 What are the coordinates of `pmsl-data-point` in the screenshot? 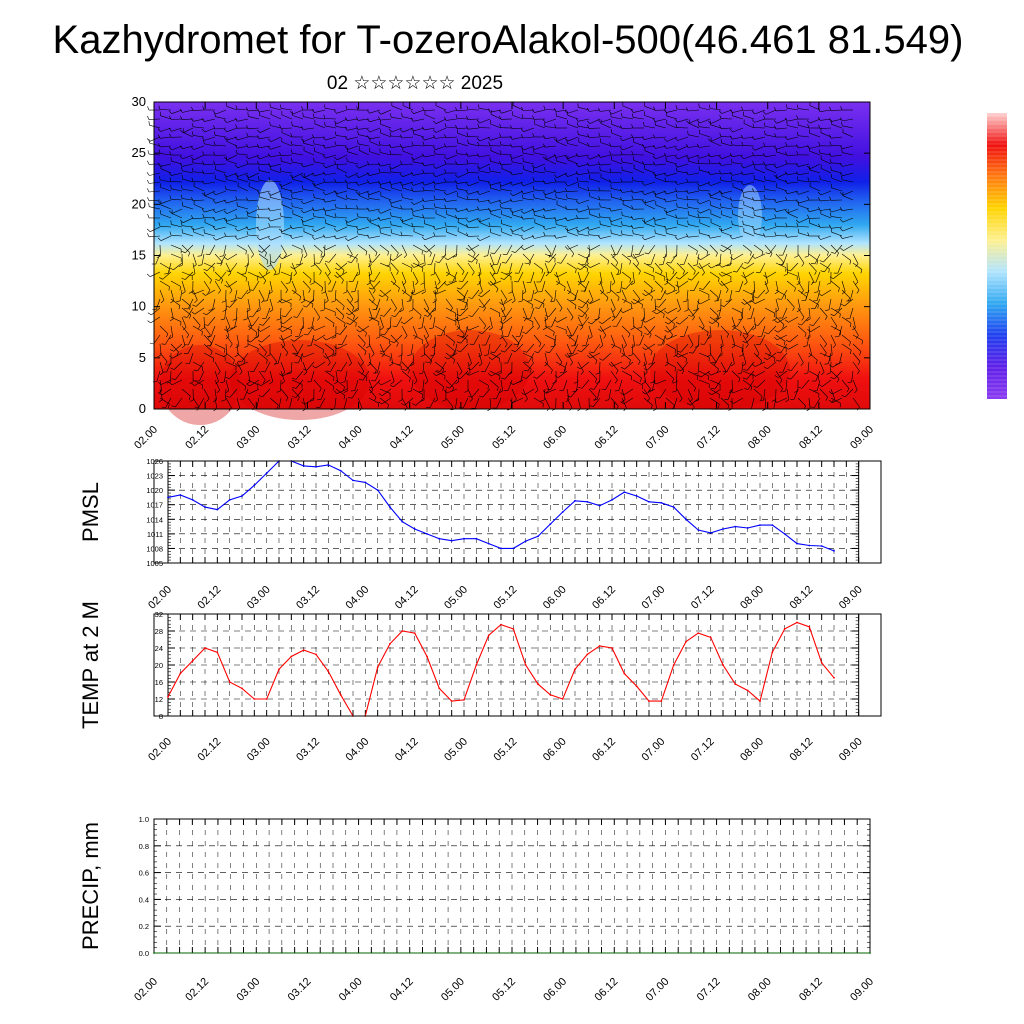 It's located at (303, 466).